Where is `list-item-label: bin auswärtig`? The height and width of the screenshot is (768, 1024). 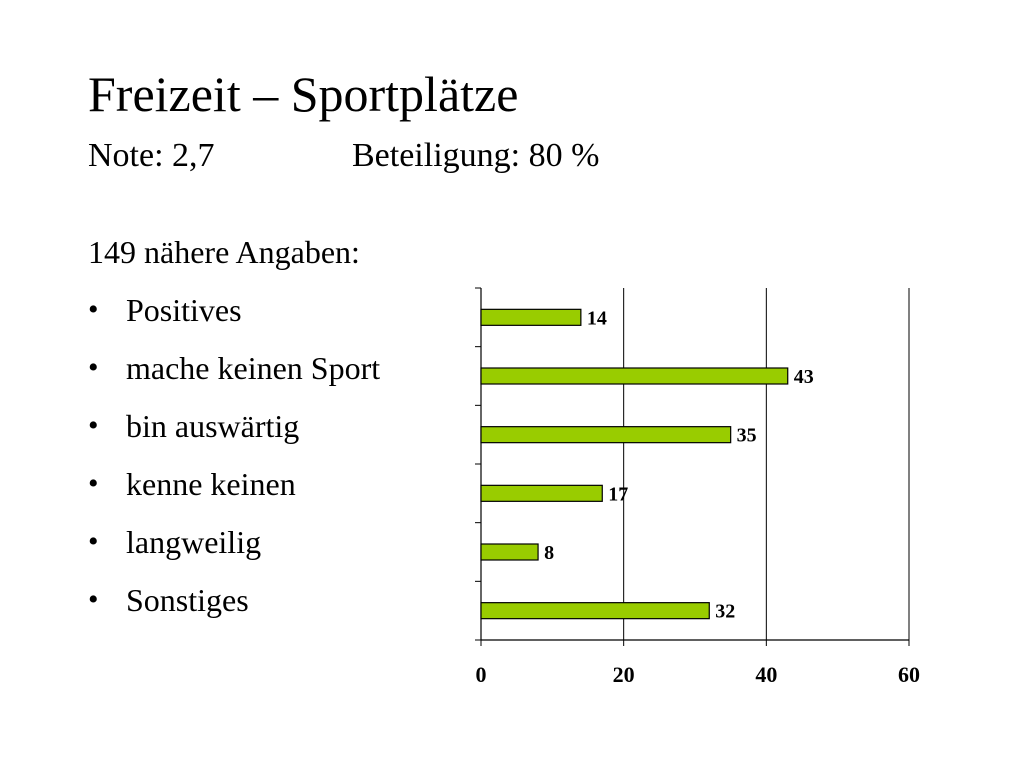 list-item-label: bin auswärtig is located at coordinates (213, 426).